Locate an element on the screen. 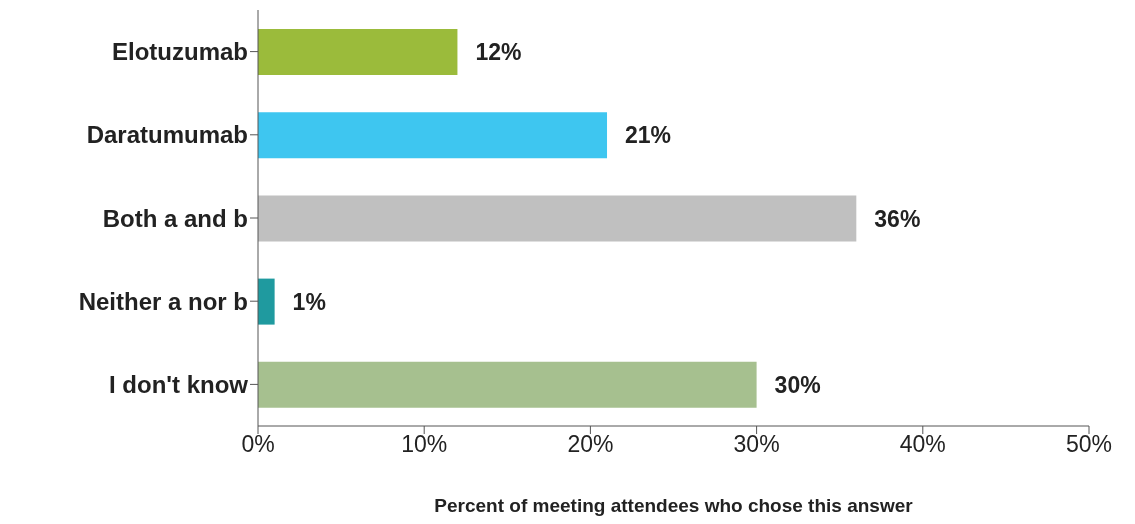 Image resolution: width=1135 pixels, height=524 pixels. y-tick-label: I don't know is located at coordinates (178, 384).